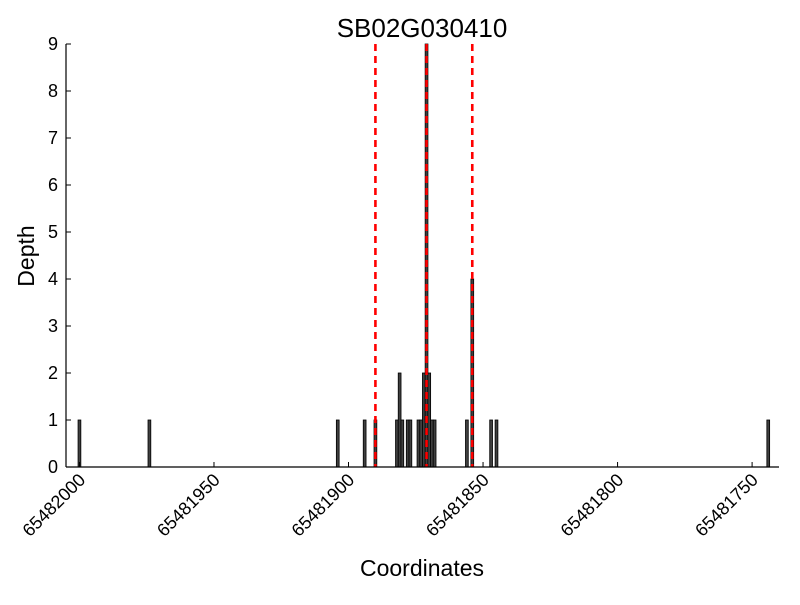 Image resolution: width=800 pixels, height=605 pixels. Describe the element at coordinates (323, 505) in the screenshot. I see `x-tick-label: 65481900` at that location.